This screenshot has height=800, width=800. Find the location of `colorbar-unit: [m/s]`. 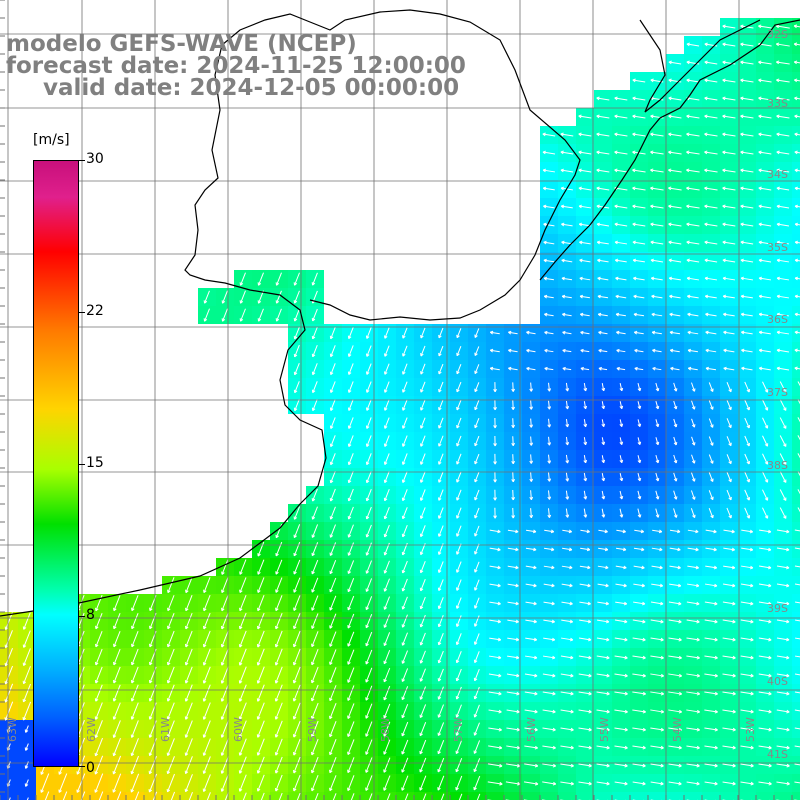

colorbar-unit: [m/s] is located at coordinates (51, 140).